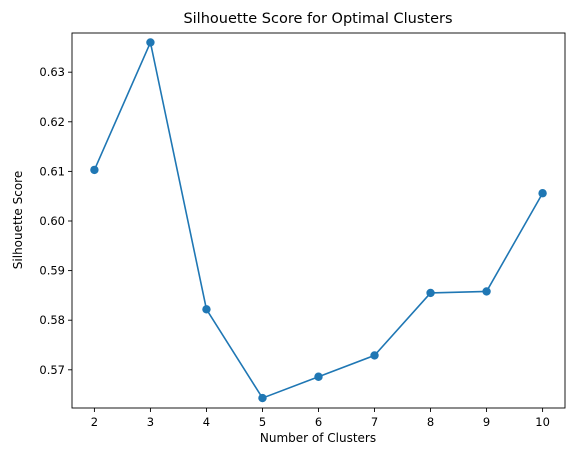 This screenshot has height=455, width=576. I want to click on x-tick-label: 7, so click(374, 422).